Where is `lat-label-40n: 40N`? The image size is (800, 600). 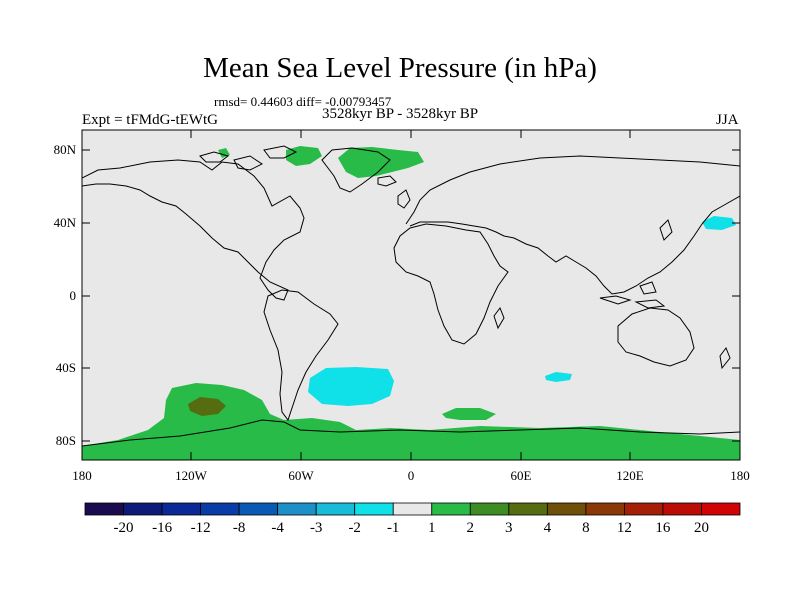
lat-label-40n: 40N is located at coordinates (64, 222).